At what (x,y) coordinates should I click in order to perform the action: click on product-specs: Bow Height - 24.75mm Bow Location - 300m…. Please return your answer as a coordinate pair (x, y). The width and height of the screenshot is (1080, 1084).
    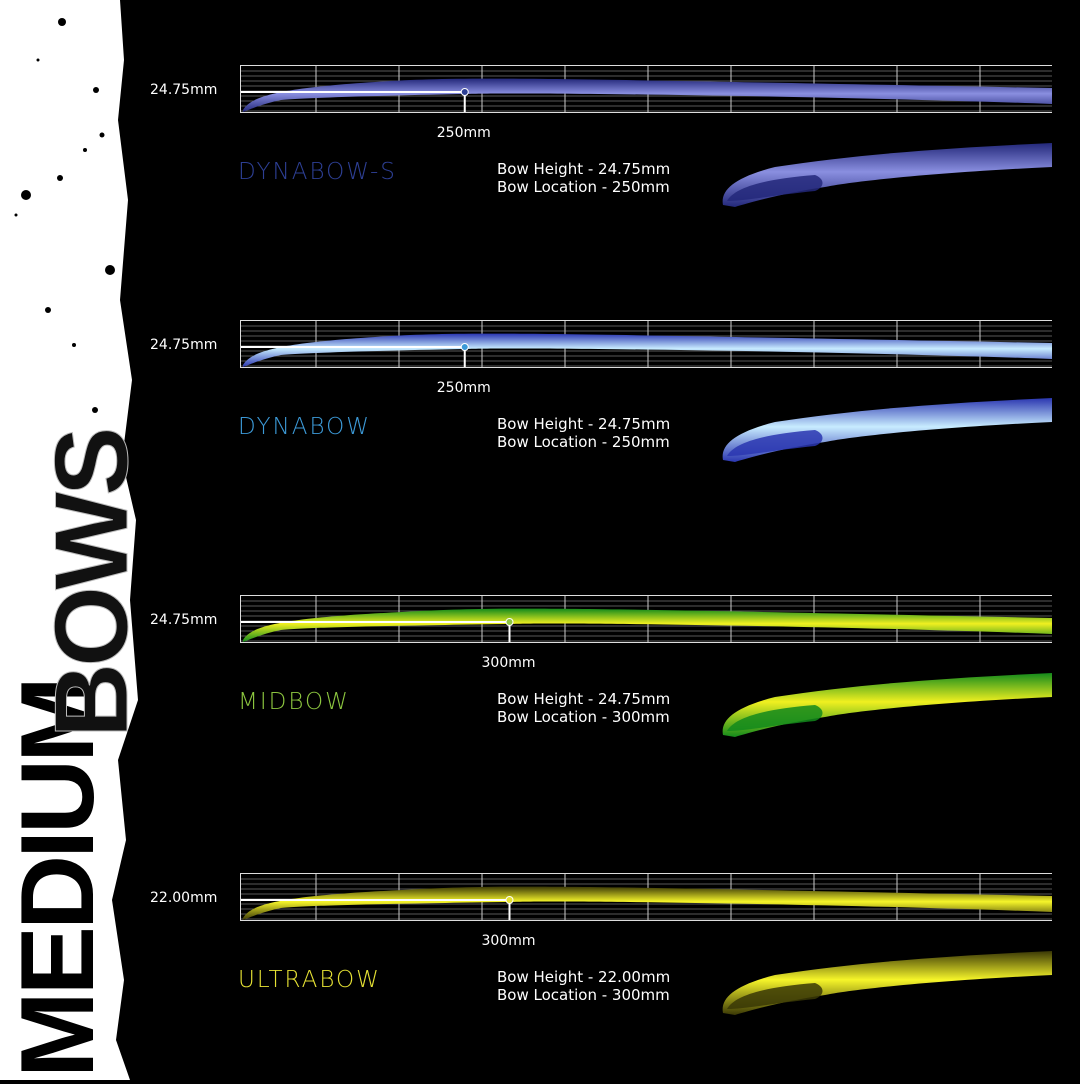
    Looking at the image, I should click on (583, 708).